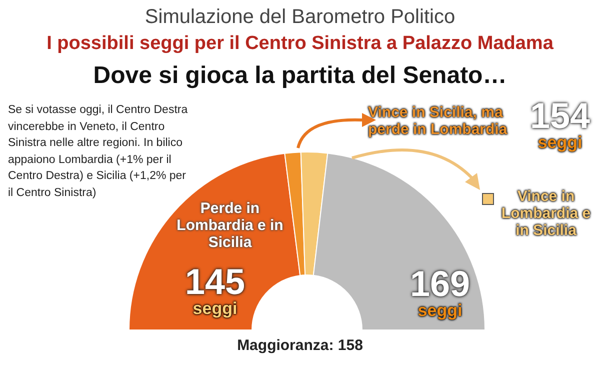 This screenshot has width=600, height=368. Describe the element at coordinates (546, 213) in the screenshot. I see `legend-label: Vince in Lombardia e in Sicilia` at that location.